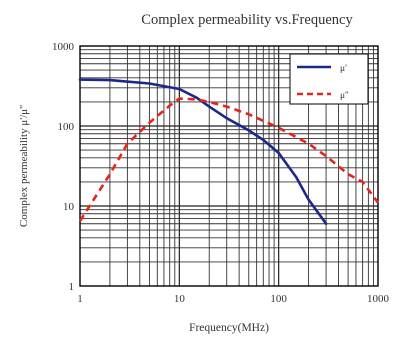 This screenshot has width=398, height=338. Describe the element at coordinates (66, 127) in the screenshot. I see `y-tick-label: 100` at that location.